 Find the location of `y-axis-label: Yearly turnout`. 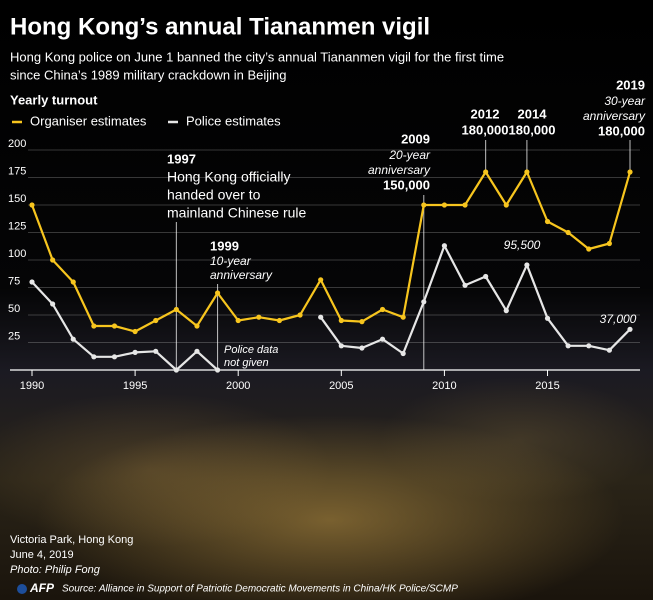

y-axis-label: Yearly turnout is located at coordinates (54, 99).